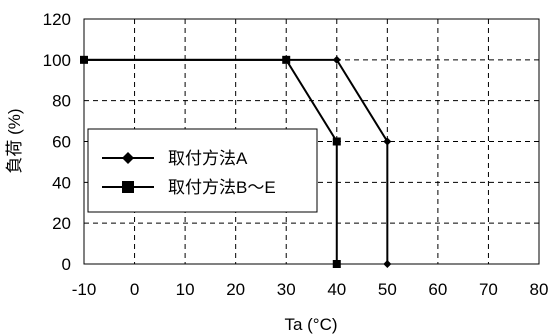 The width and height of the screenshot is (557, 334). I want to click on x-tick-label: -10, so click(84, 289).